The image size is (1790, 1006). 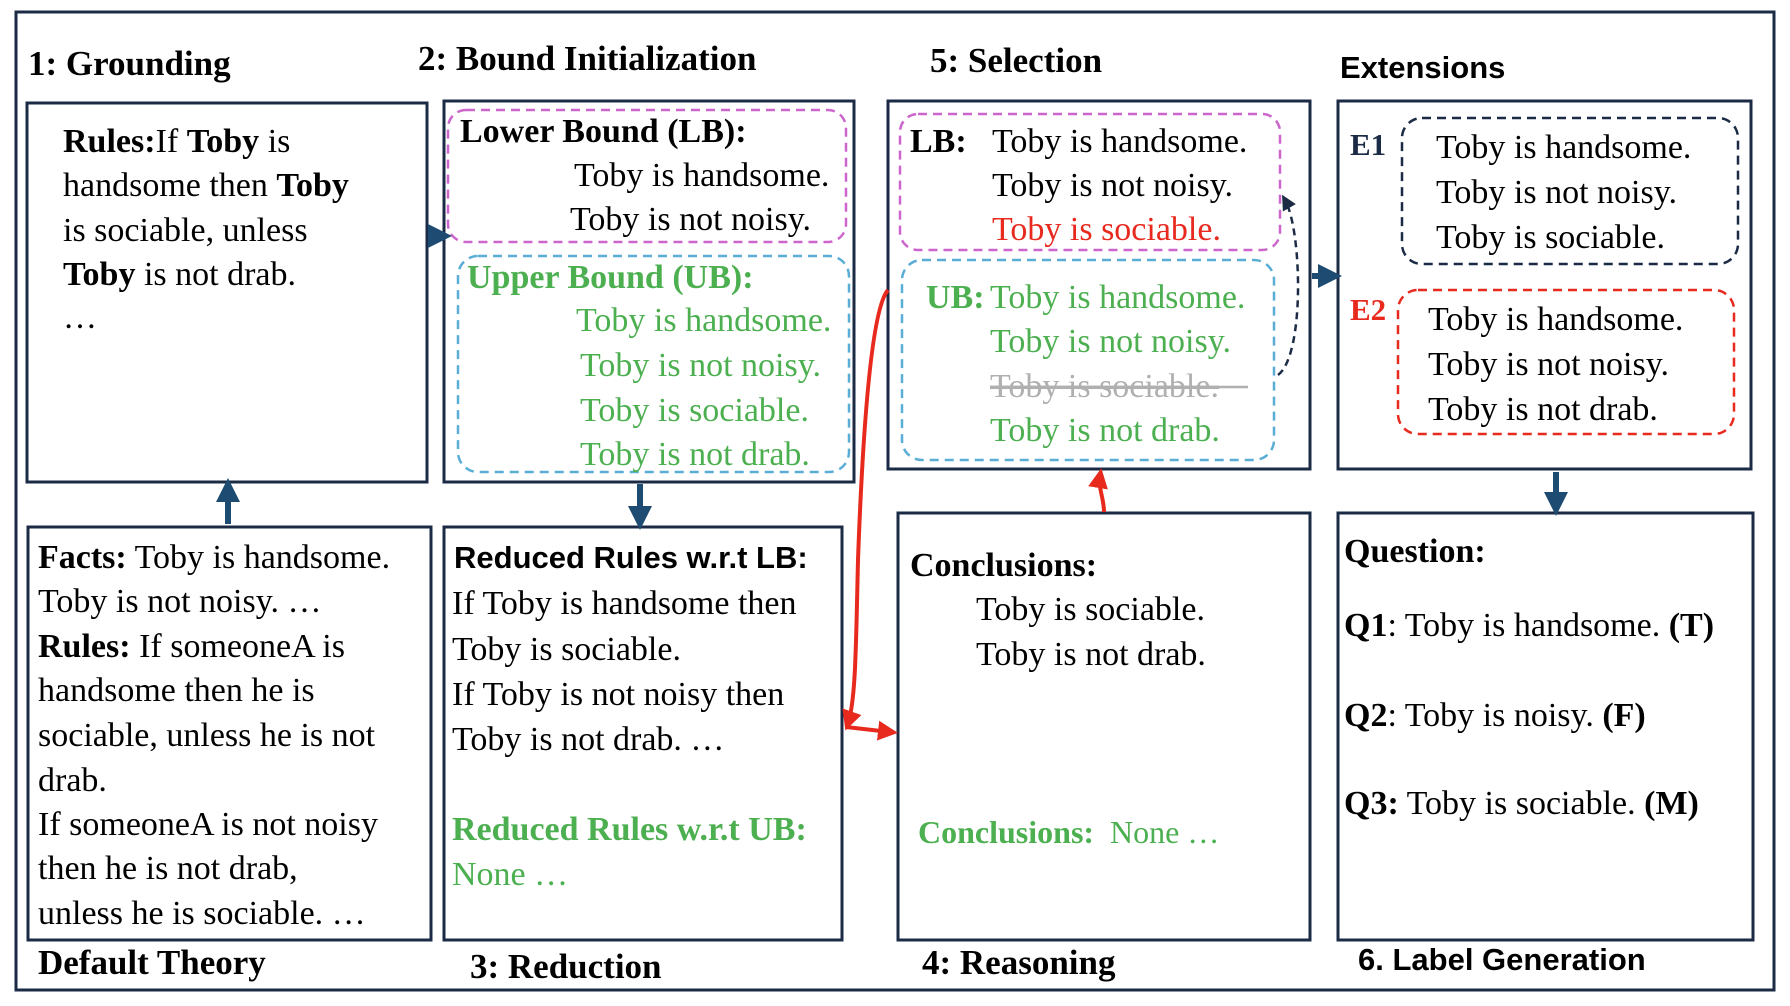 I want to click on heading-reduction: 3: Reduction, so click(x=566, y=966).